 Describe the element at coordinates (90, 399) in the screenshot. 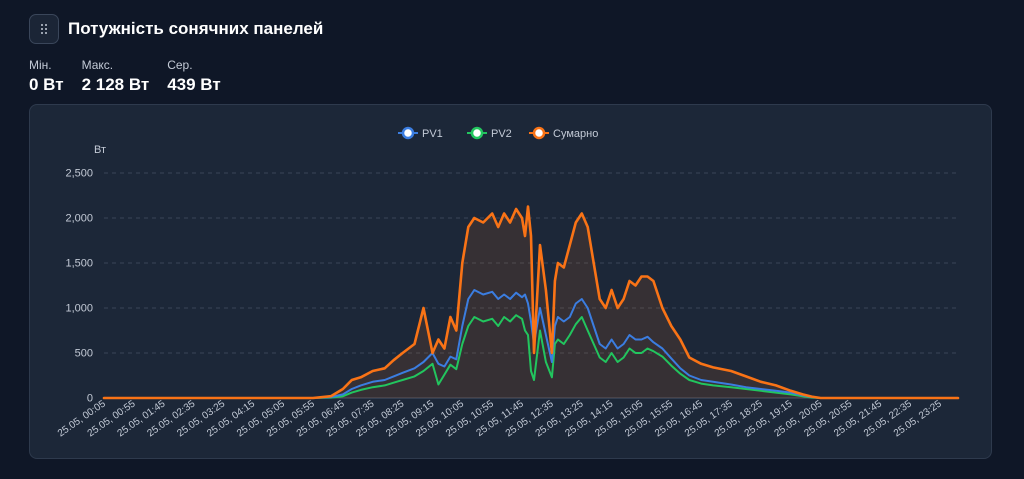

I see `y-tick-label: 0` at that location.